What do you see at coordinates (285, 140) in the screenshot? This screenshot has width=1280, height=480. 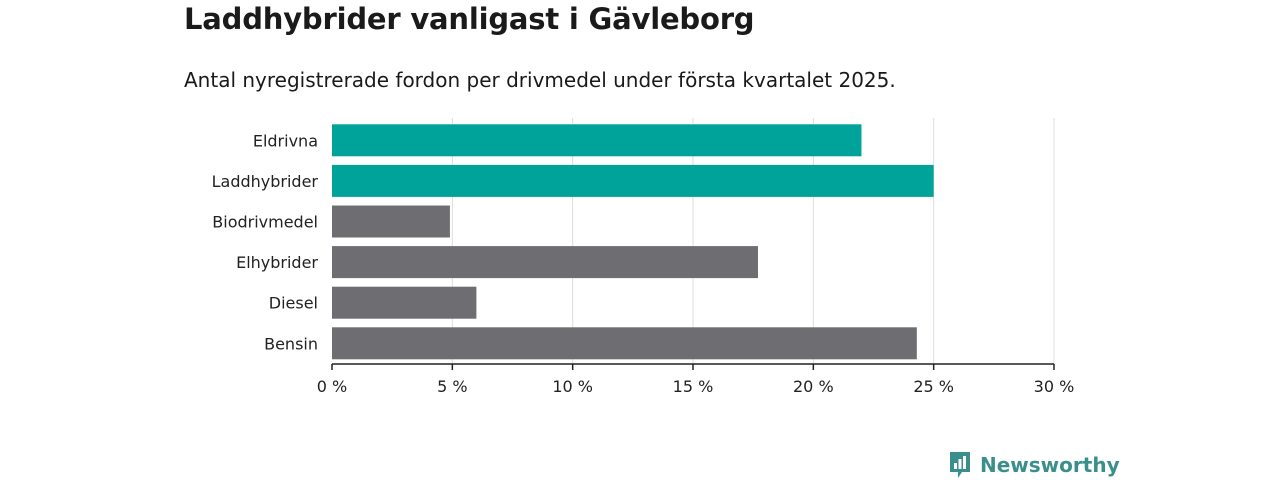 I see `category-label: Eldrivna` at bounding box center [285, 140].